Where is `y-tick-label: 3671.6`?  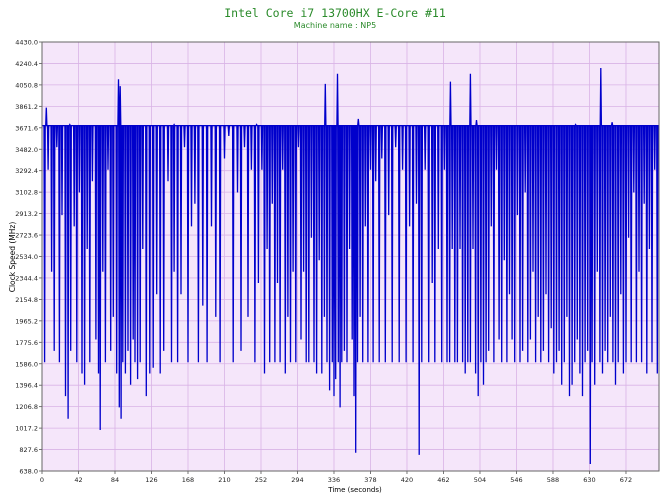
y-tick-label: 3671.6 is located at coordinates (26, 128).